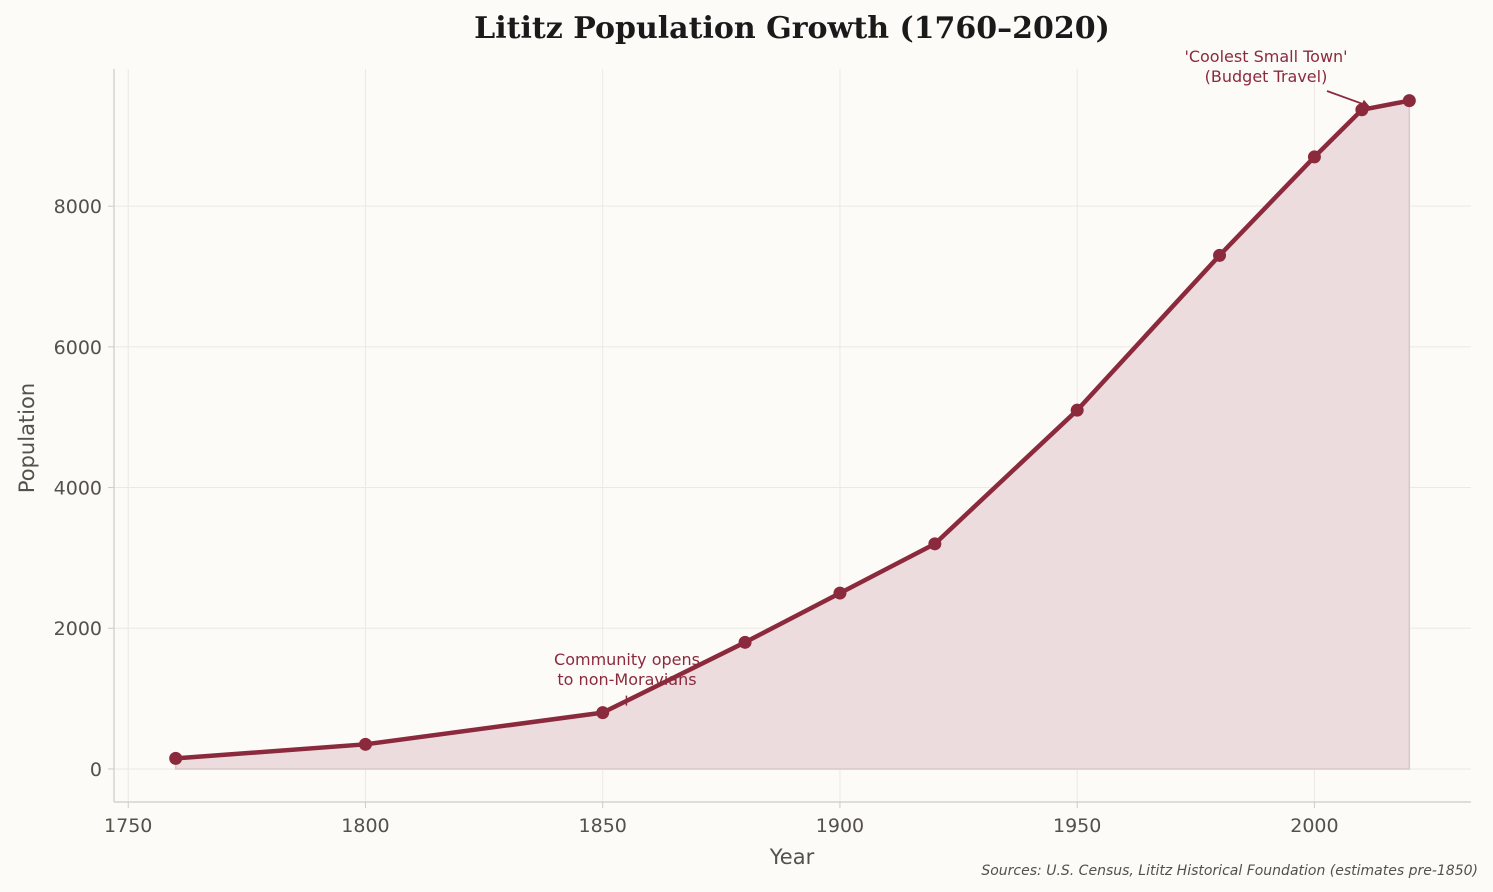  I want to click on y-tick-label: 8000, so click(78, 207).